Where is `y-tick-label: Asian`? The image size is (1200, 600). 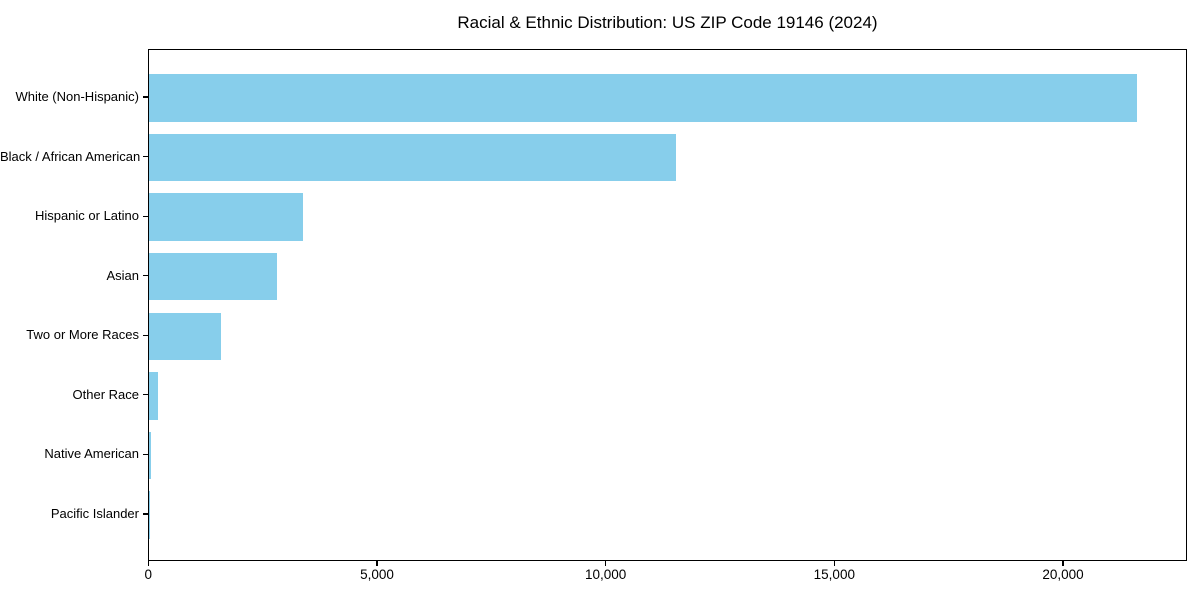 y-tick-label: Asian is located at coordinates (122, 275).